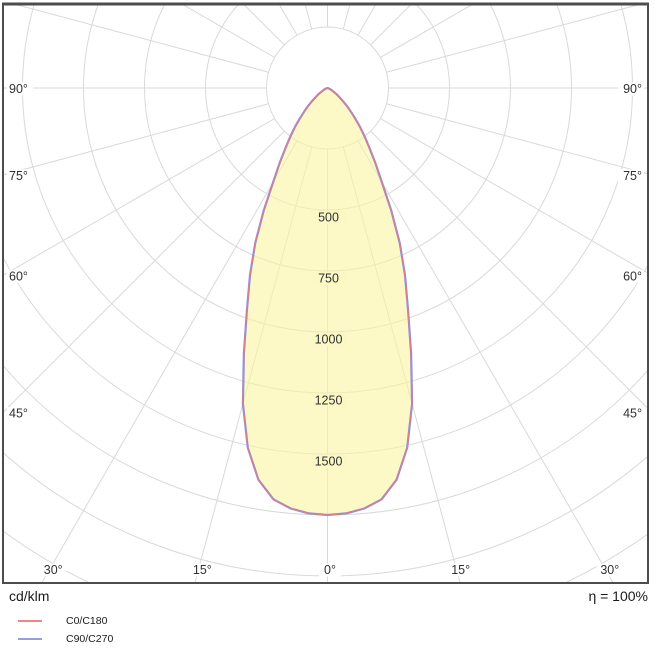  I want to click on svg-text: 750, so click(328, 279).